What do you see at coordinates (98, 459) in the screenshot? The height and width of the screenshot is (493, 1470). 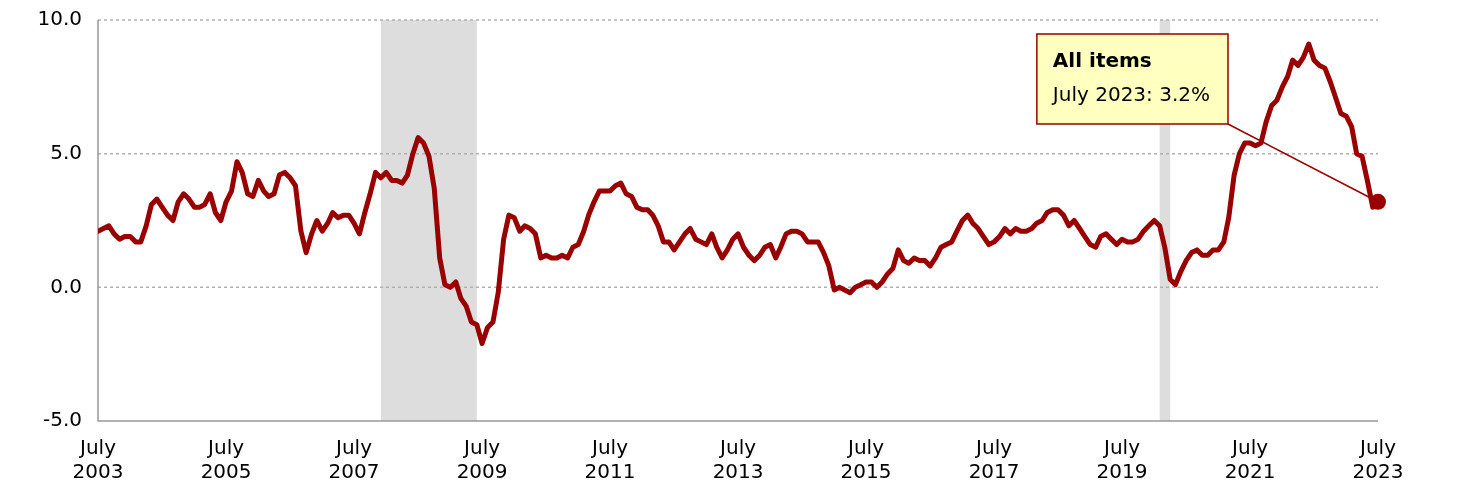 I see `x-tick-label: July 2003` at bounding box center [98, 459].